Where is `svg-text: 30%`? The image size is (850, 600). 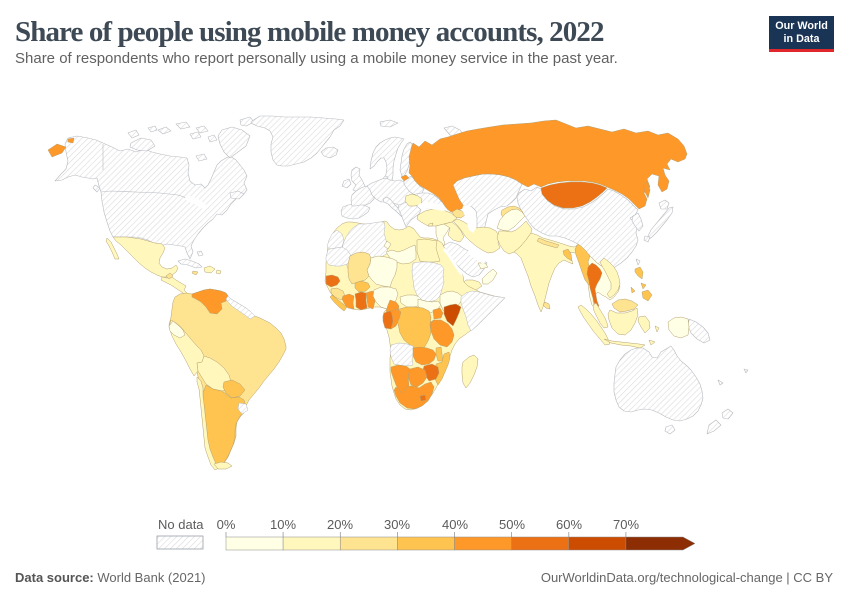
svg-text: 30% is located at coordinates (397, 524).